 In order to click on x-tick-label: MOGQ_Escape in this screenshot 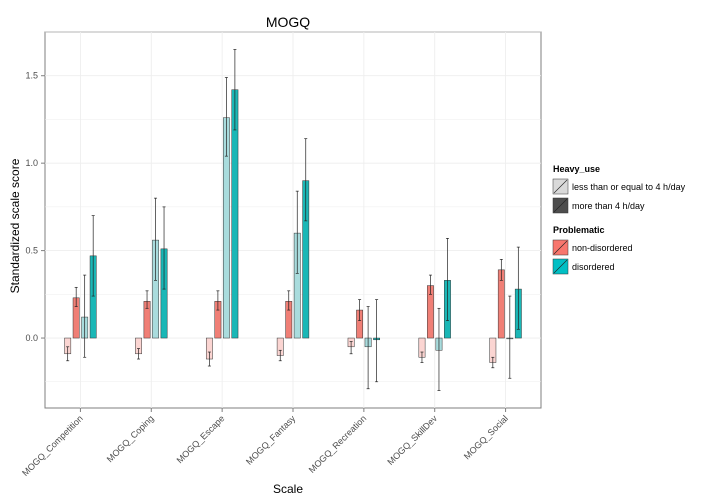, I will do `click(201, 439)`.